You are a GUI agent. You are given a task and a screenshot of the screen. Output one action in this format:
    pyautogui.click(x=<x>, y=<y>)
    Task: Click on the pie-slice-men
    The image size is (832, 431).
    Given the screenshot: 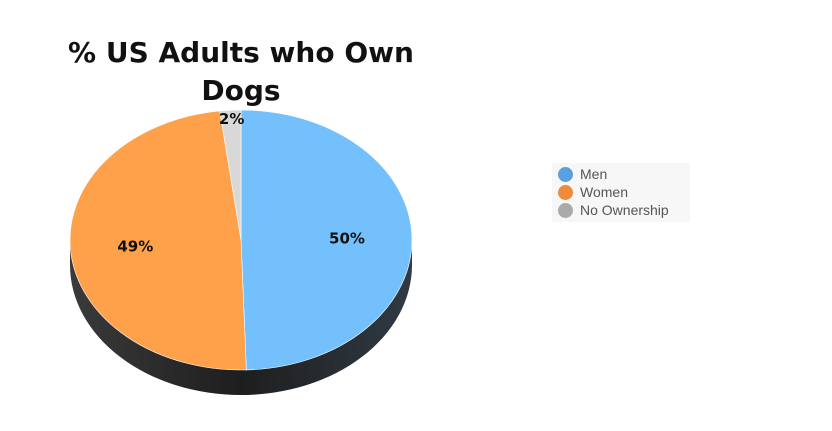 What is the action you would take?
    pyautogui.click(x=326, y=240)
    